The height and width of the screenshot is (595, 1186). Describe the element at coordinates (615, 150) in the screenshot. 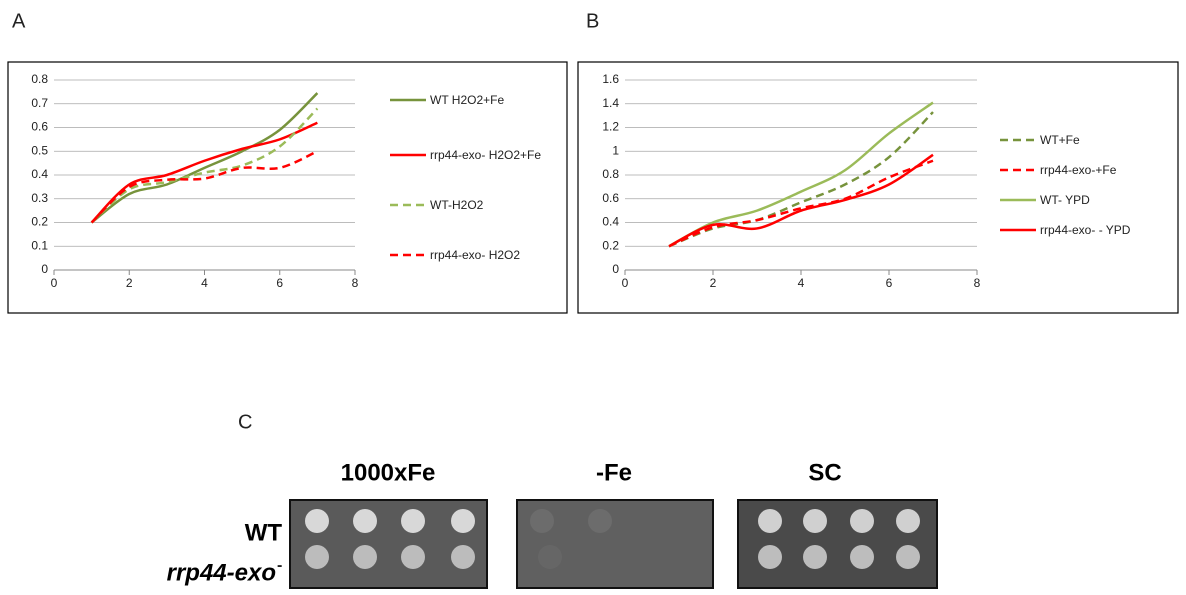

I see `y-tick-label: 1` at that location.